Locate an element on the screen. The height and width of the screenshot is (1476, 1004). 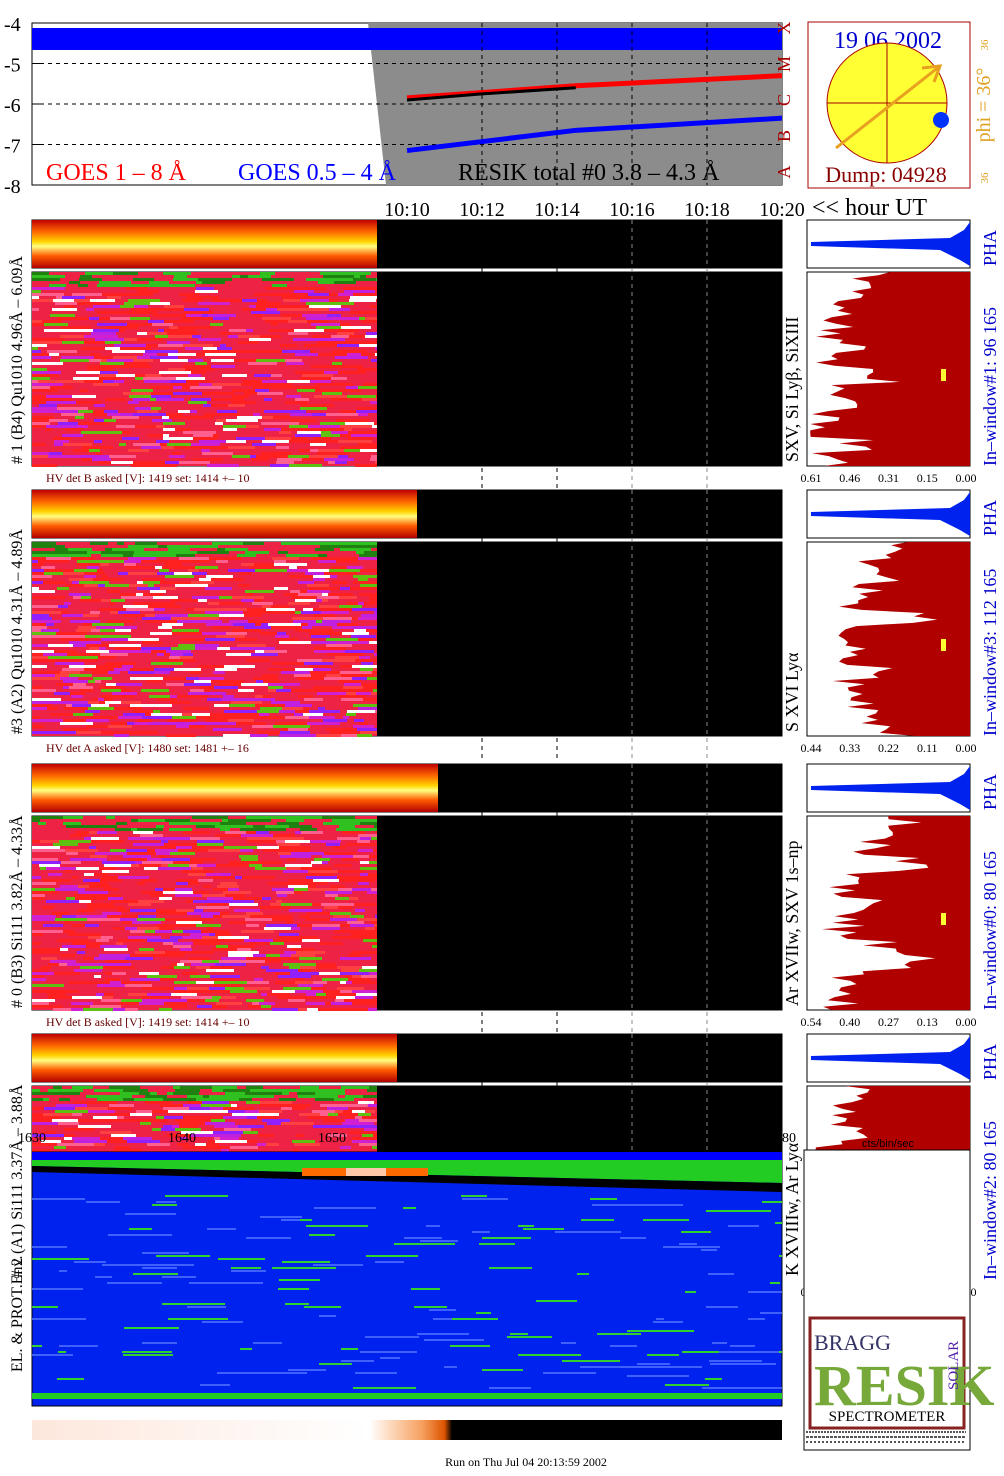
profile-tick-label: 0.22 is located at coordinates (888, 748).